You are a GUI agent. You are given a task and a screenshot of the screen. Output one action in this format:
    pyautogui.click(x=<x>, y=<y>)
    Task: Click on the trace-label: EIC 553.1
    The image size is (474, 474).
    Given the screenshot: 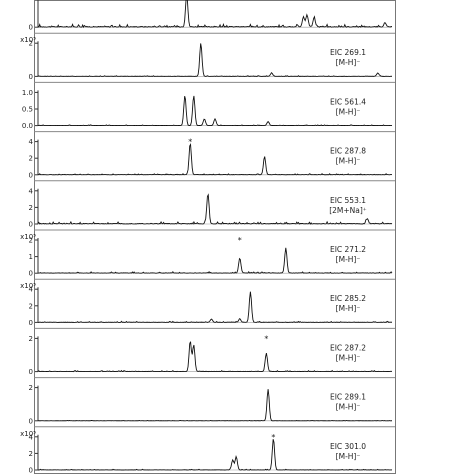 What is the action you would take?
    pyautogui.click(x=348, y=200)
    